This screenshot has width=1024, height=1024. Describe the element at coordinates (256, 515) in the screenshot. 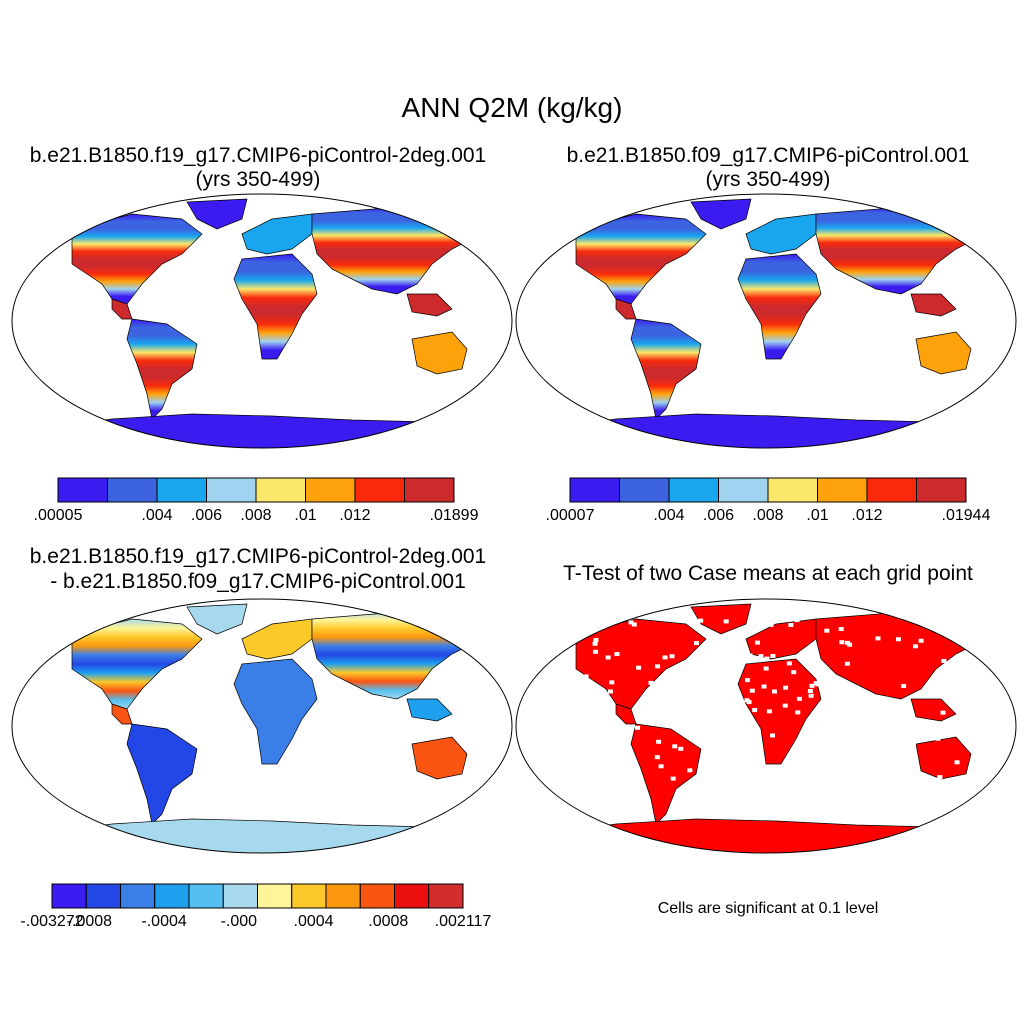

I see `colorbar-tick-label: .008` at that location.